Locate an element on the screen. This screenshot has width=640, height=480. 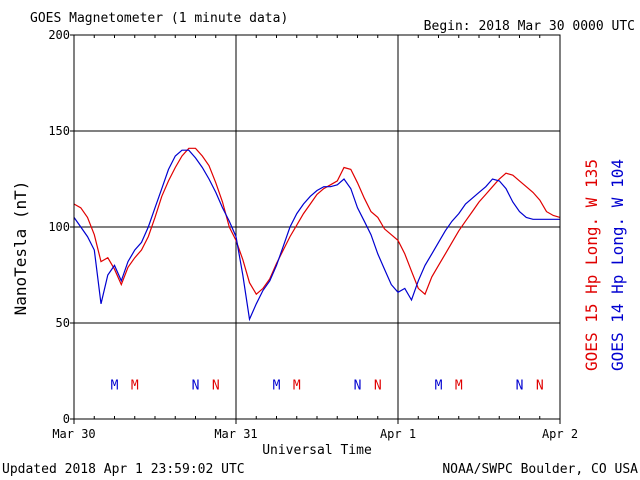
y-tick-label: 100 is located at coordinates (59, 227).